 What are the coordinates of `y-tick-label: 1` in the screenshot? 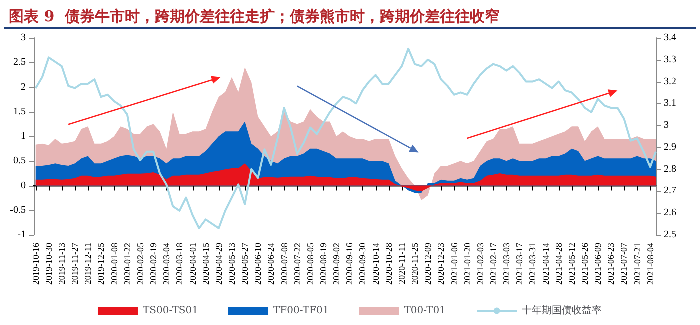 It's located at (23, 136).